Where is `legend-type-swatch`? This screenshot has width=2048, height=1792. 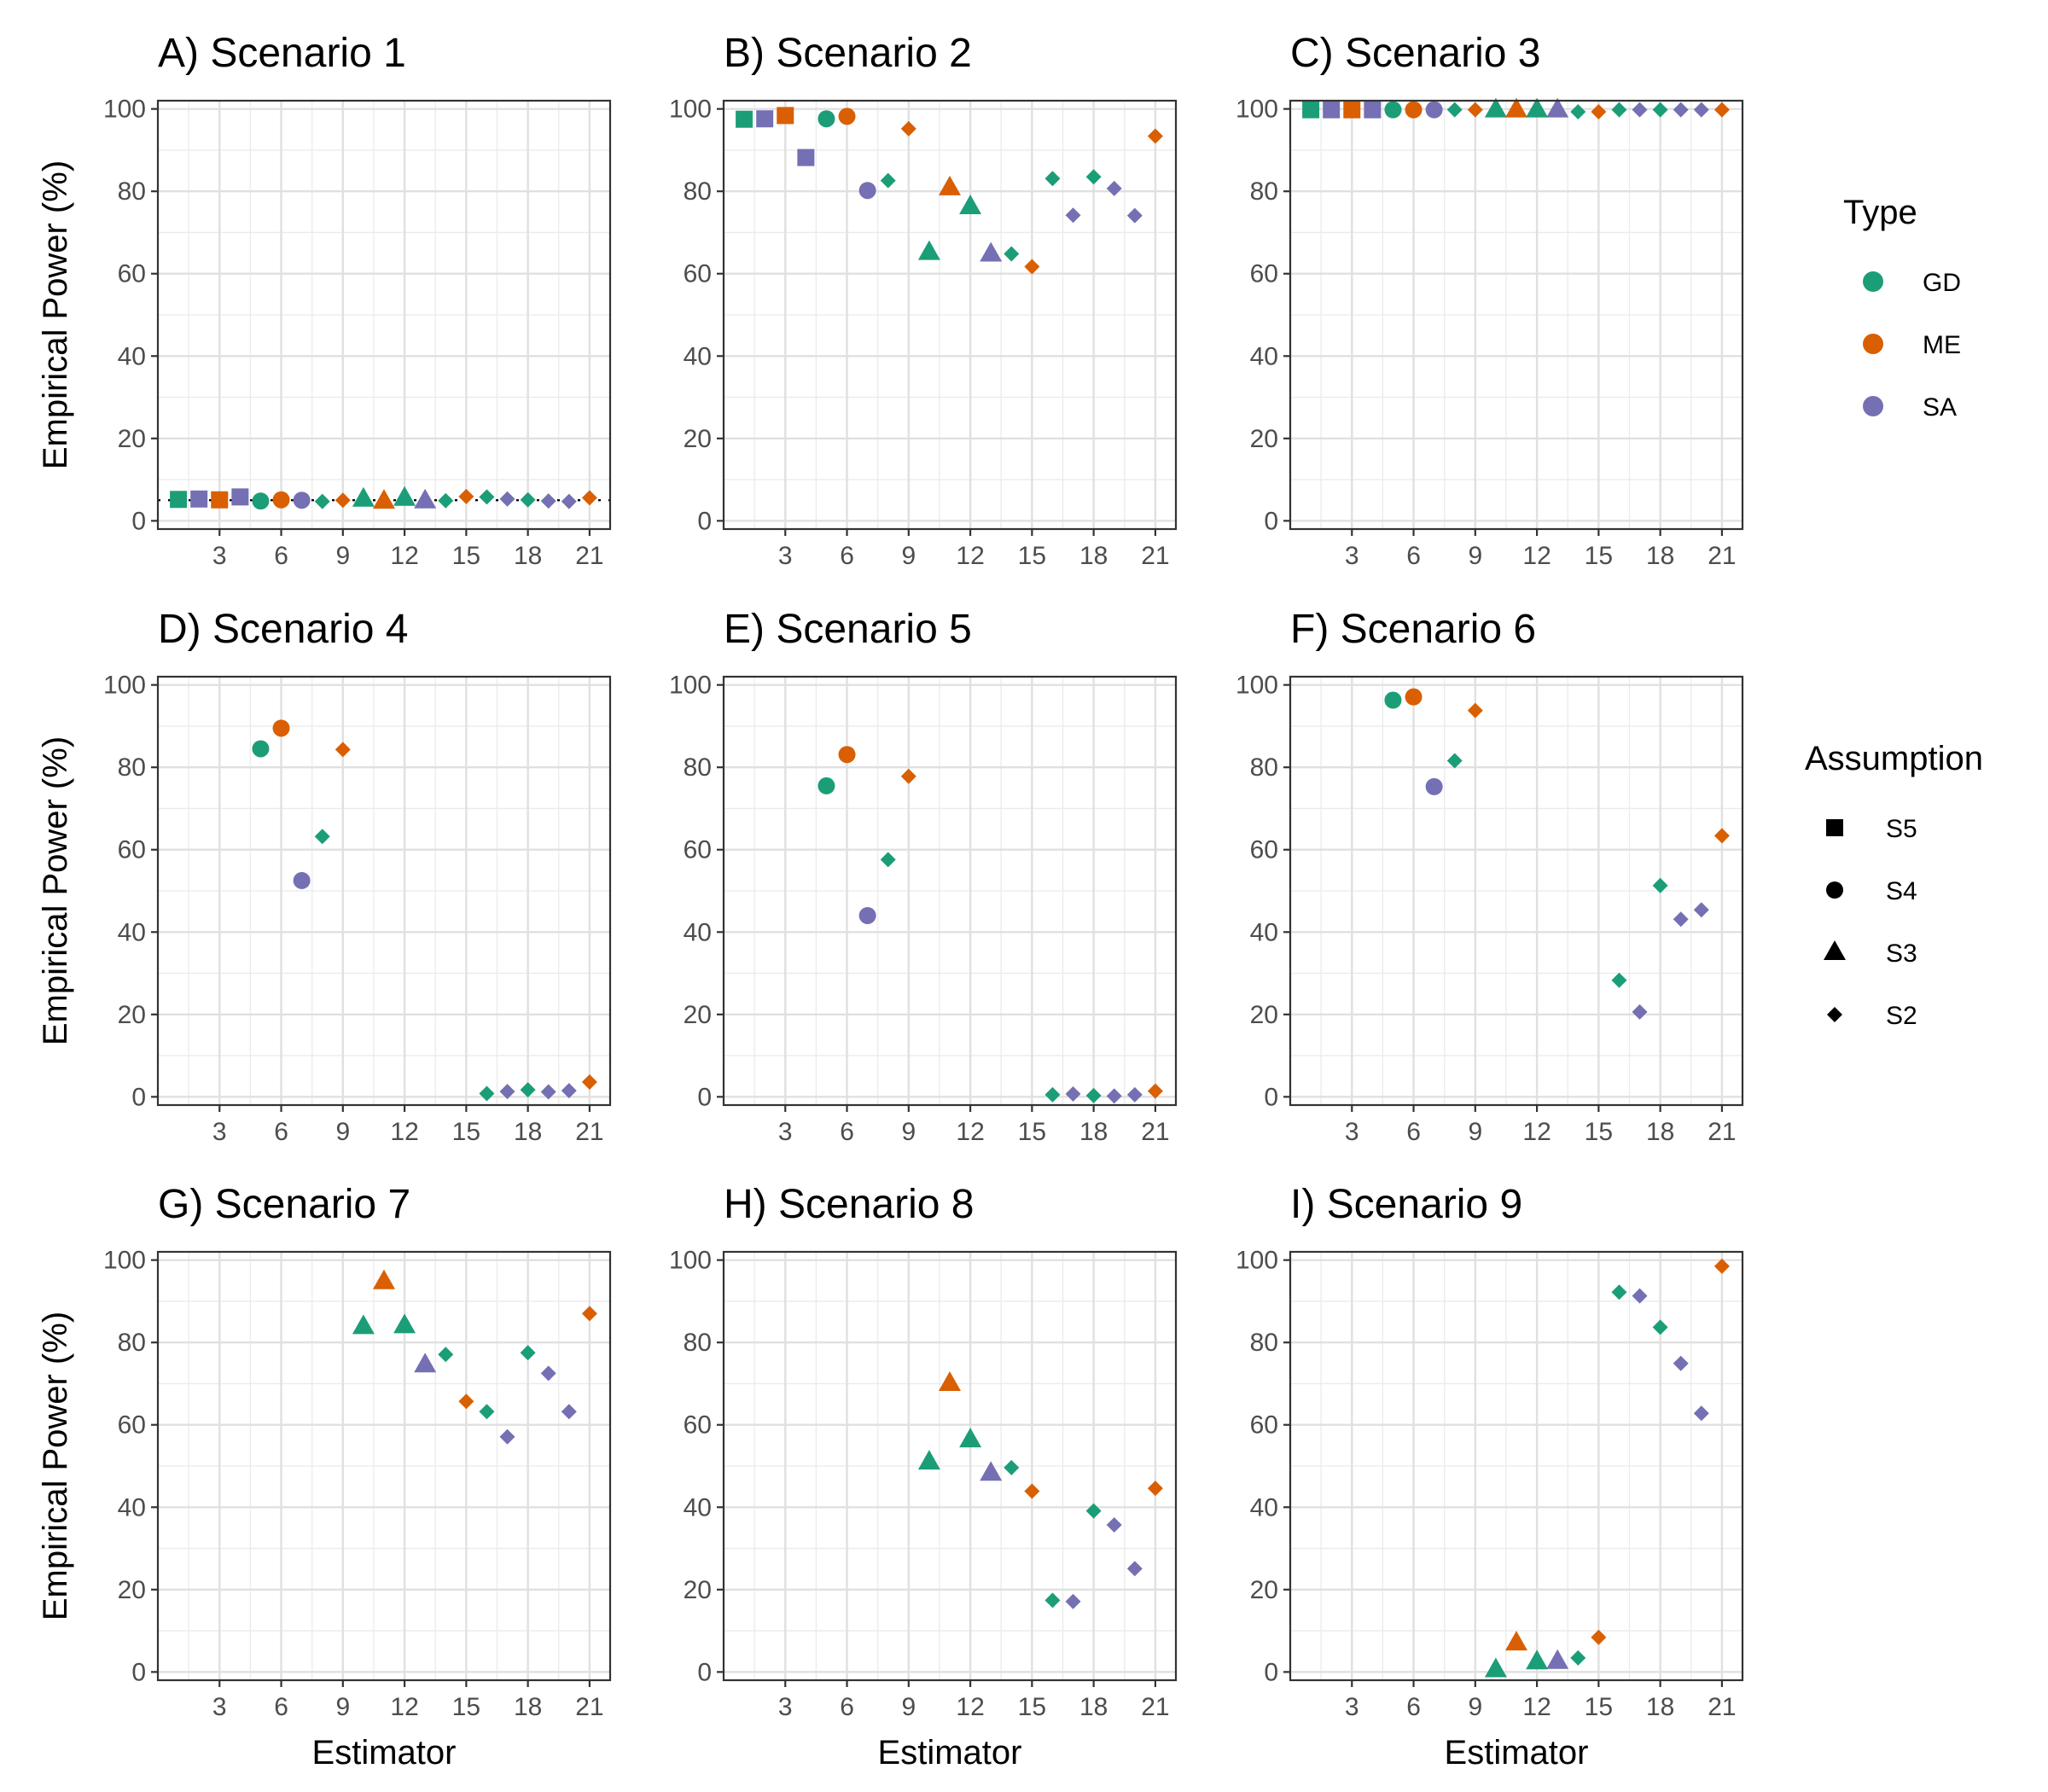
legend-type-swatch is located at coordinates (1873, 406).